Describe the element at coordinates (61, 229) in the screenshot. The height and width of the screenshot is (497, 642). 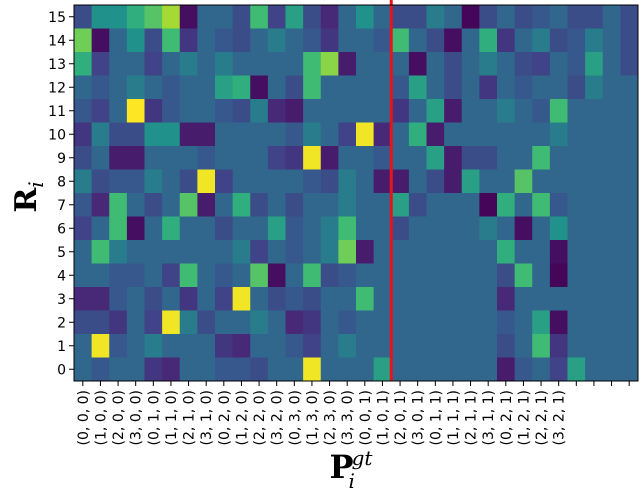
I see `y-tick-label: 6` at that location.